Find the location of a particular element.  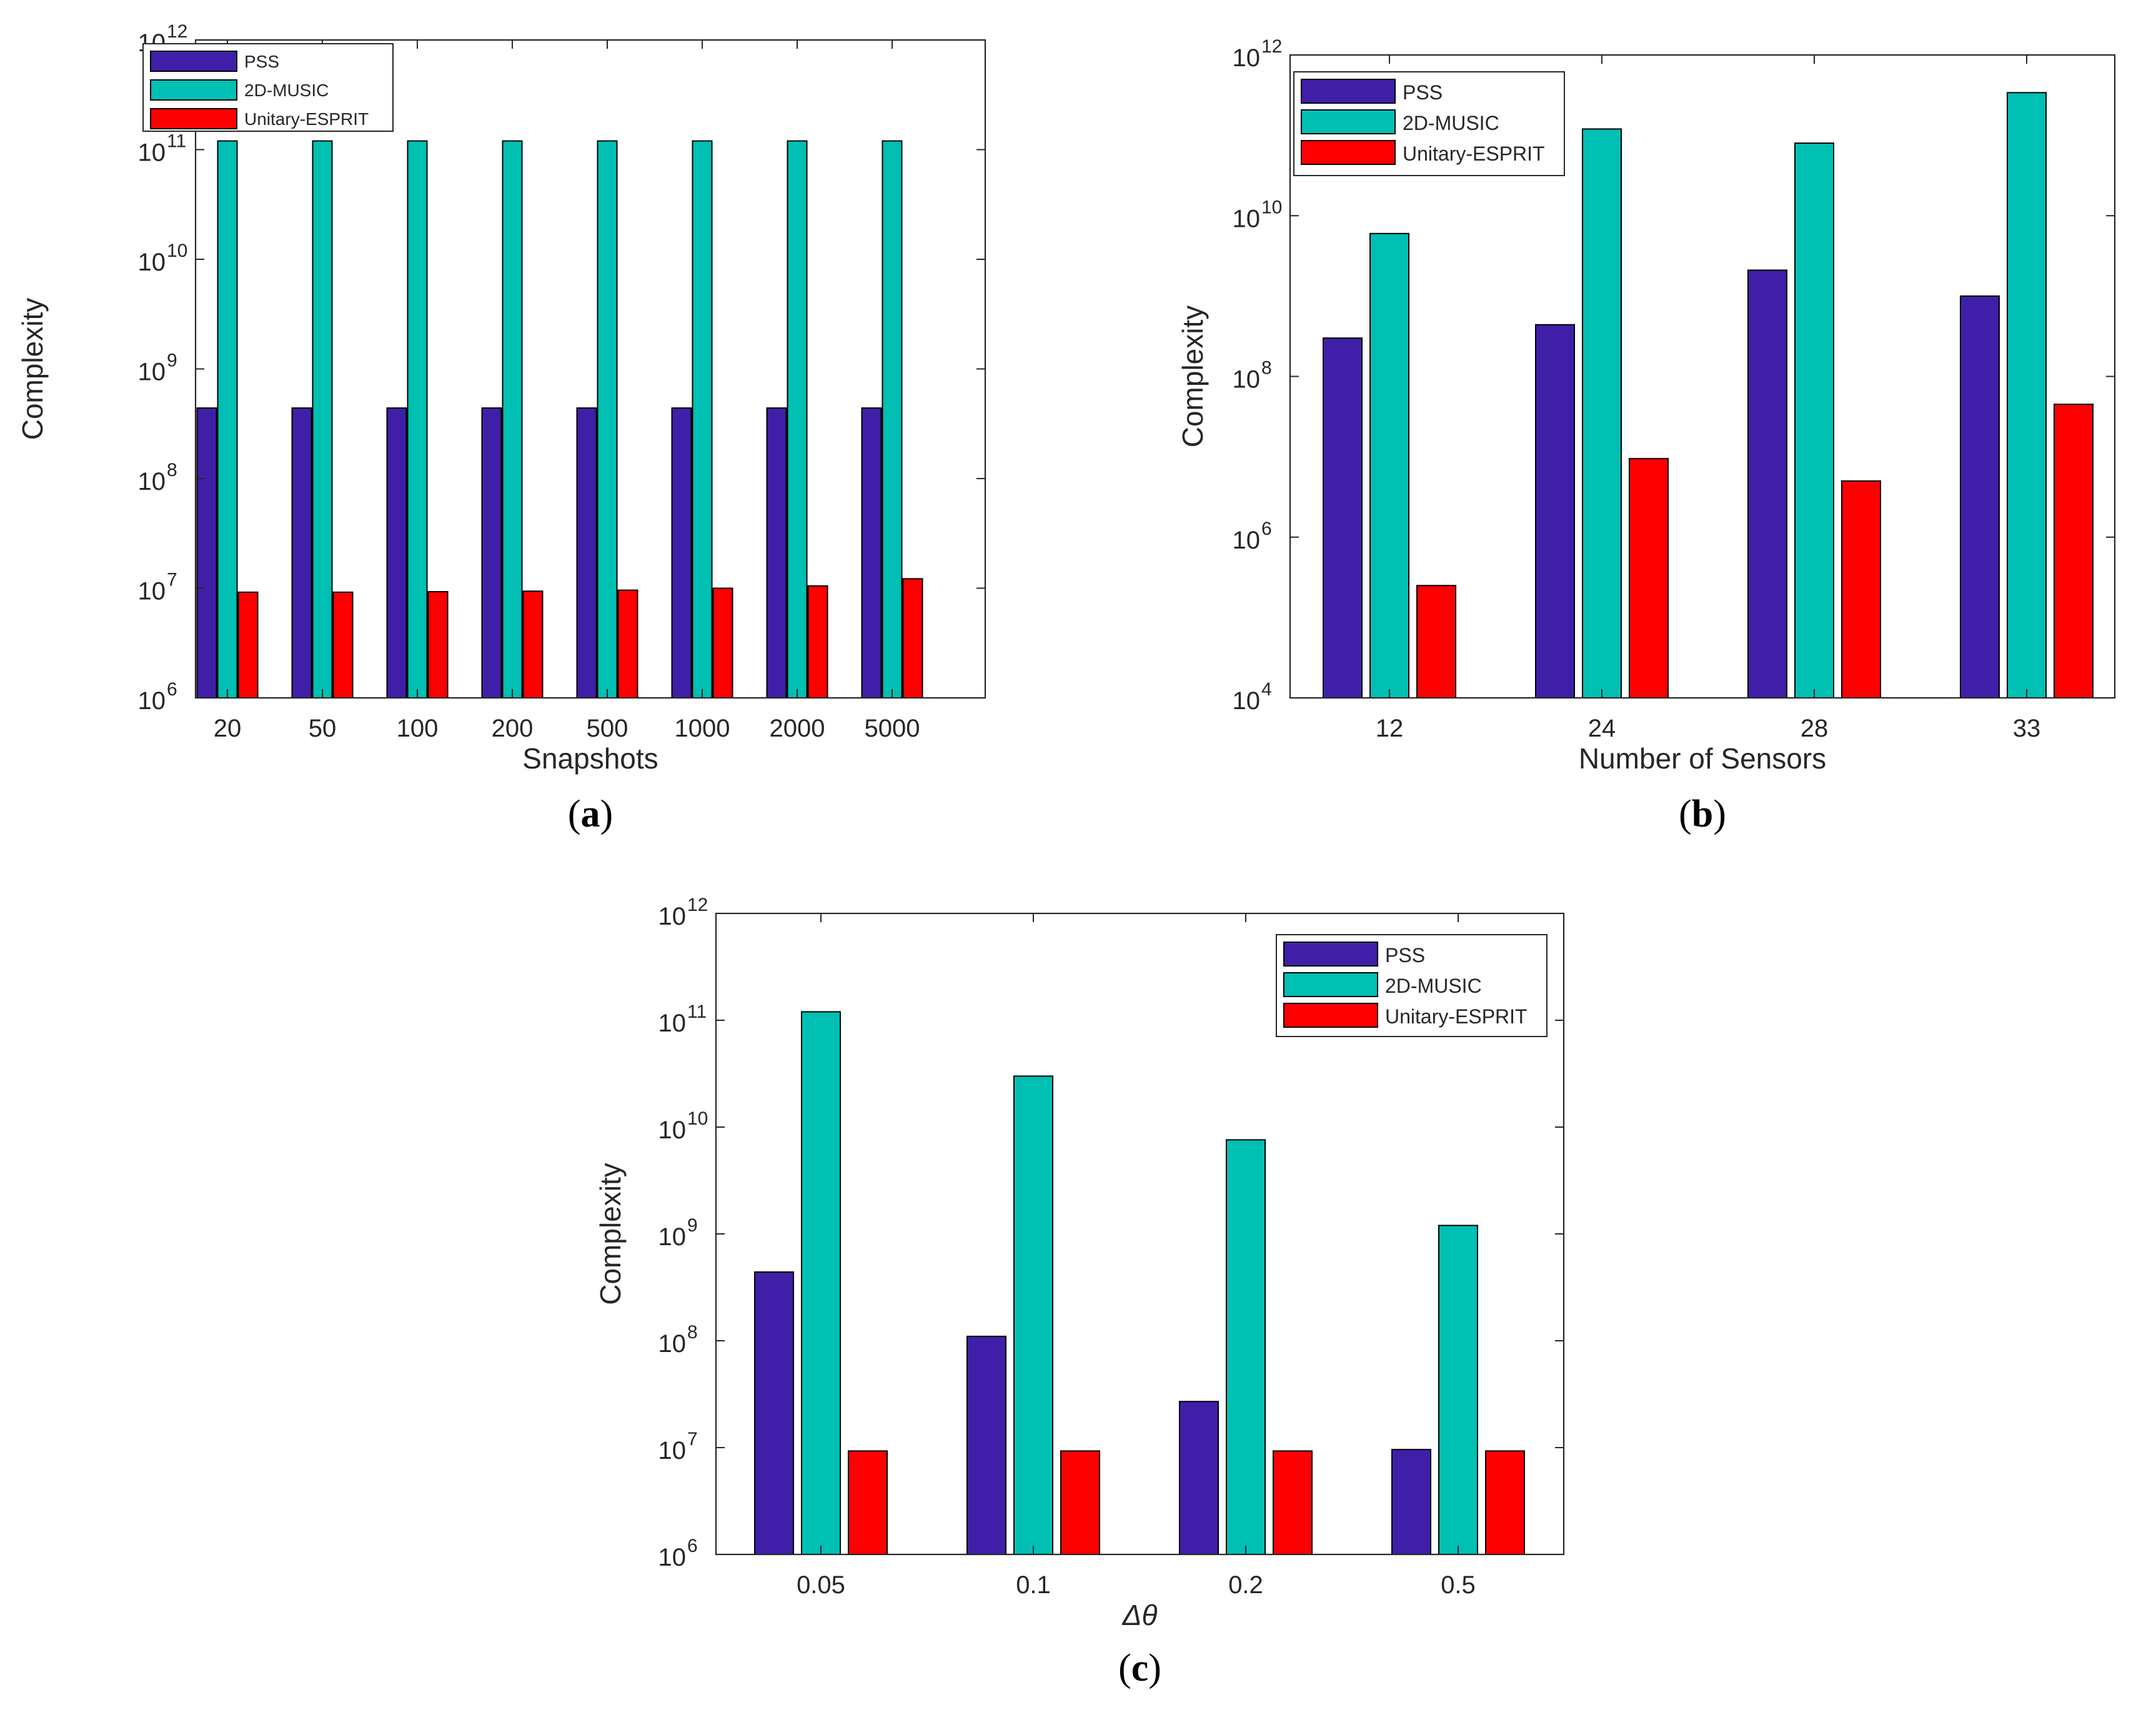

x-axis-label: Number of Sensors is located at coordinates (1702, 758).